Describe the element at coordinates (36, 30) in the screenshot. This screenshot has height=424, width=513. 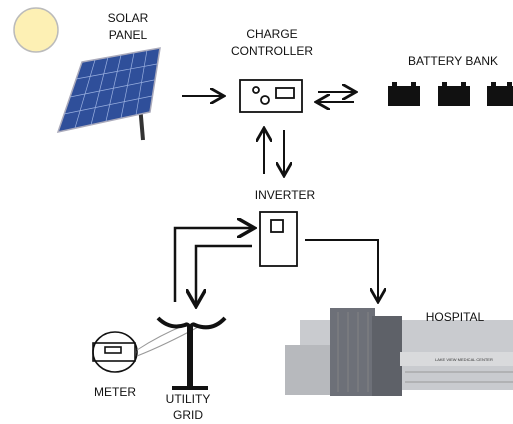
I see `sun` at that location.